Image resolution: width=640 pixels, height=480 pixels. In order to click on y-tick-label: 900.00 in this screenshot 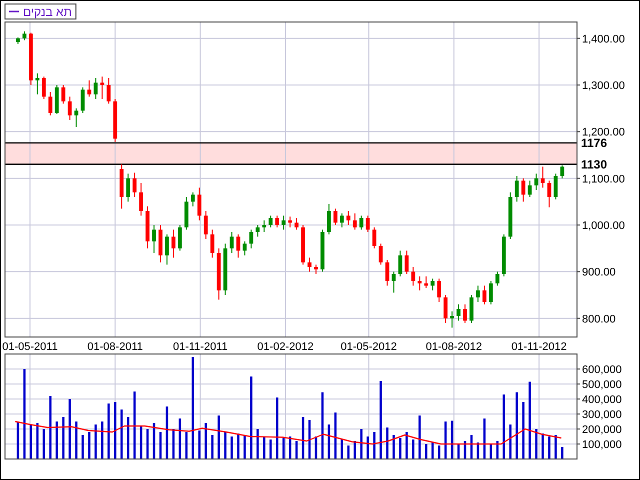, I will do `click(599, 272)`.